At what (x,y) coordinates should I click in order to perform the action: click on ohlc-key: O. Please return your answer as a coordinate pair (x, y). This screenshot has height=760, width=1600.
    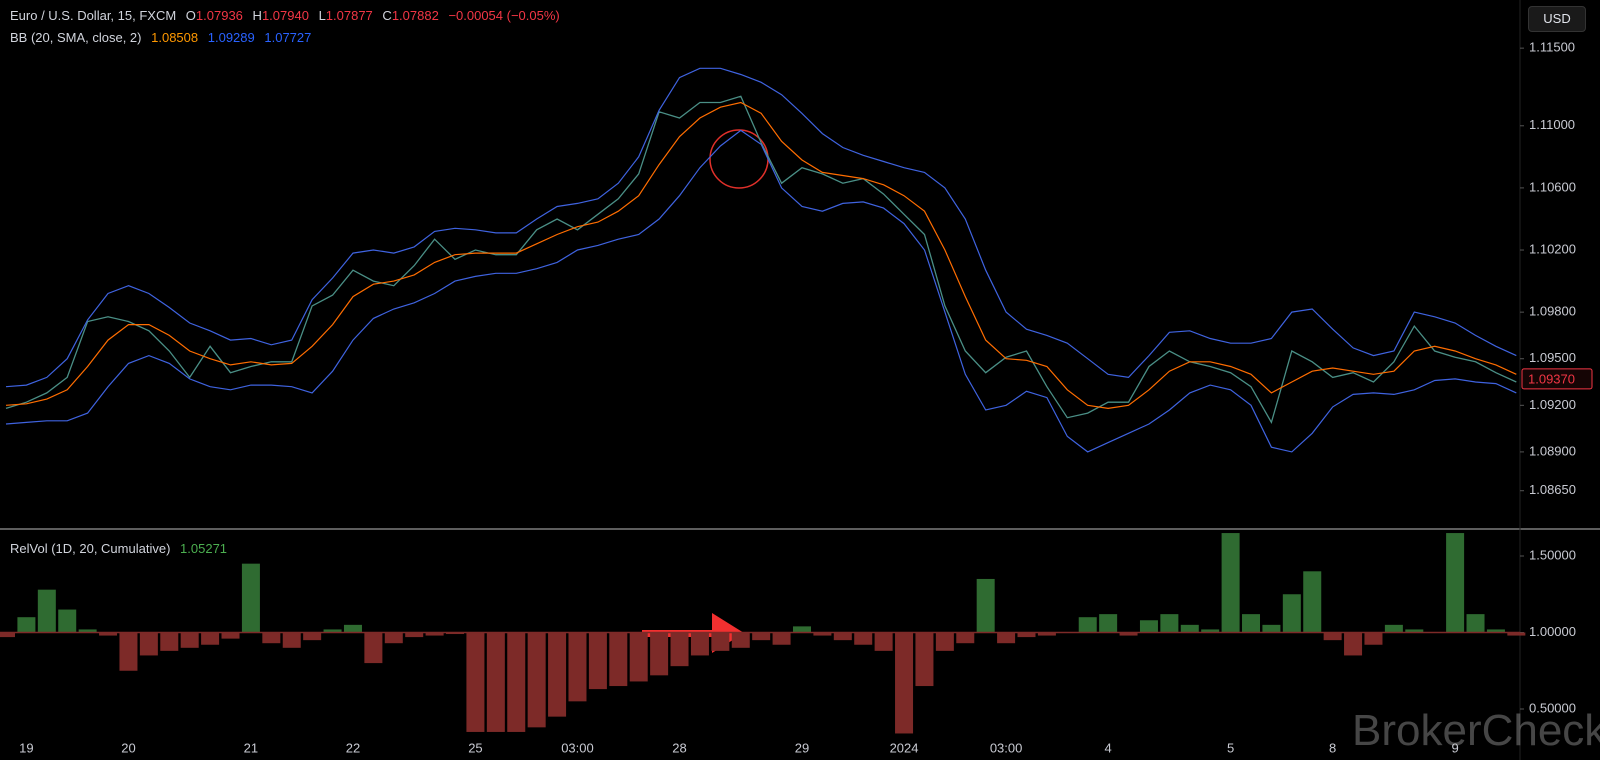
    Looking at the image, I should click on (190, 15).